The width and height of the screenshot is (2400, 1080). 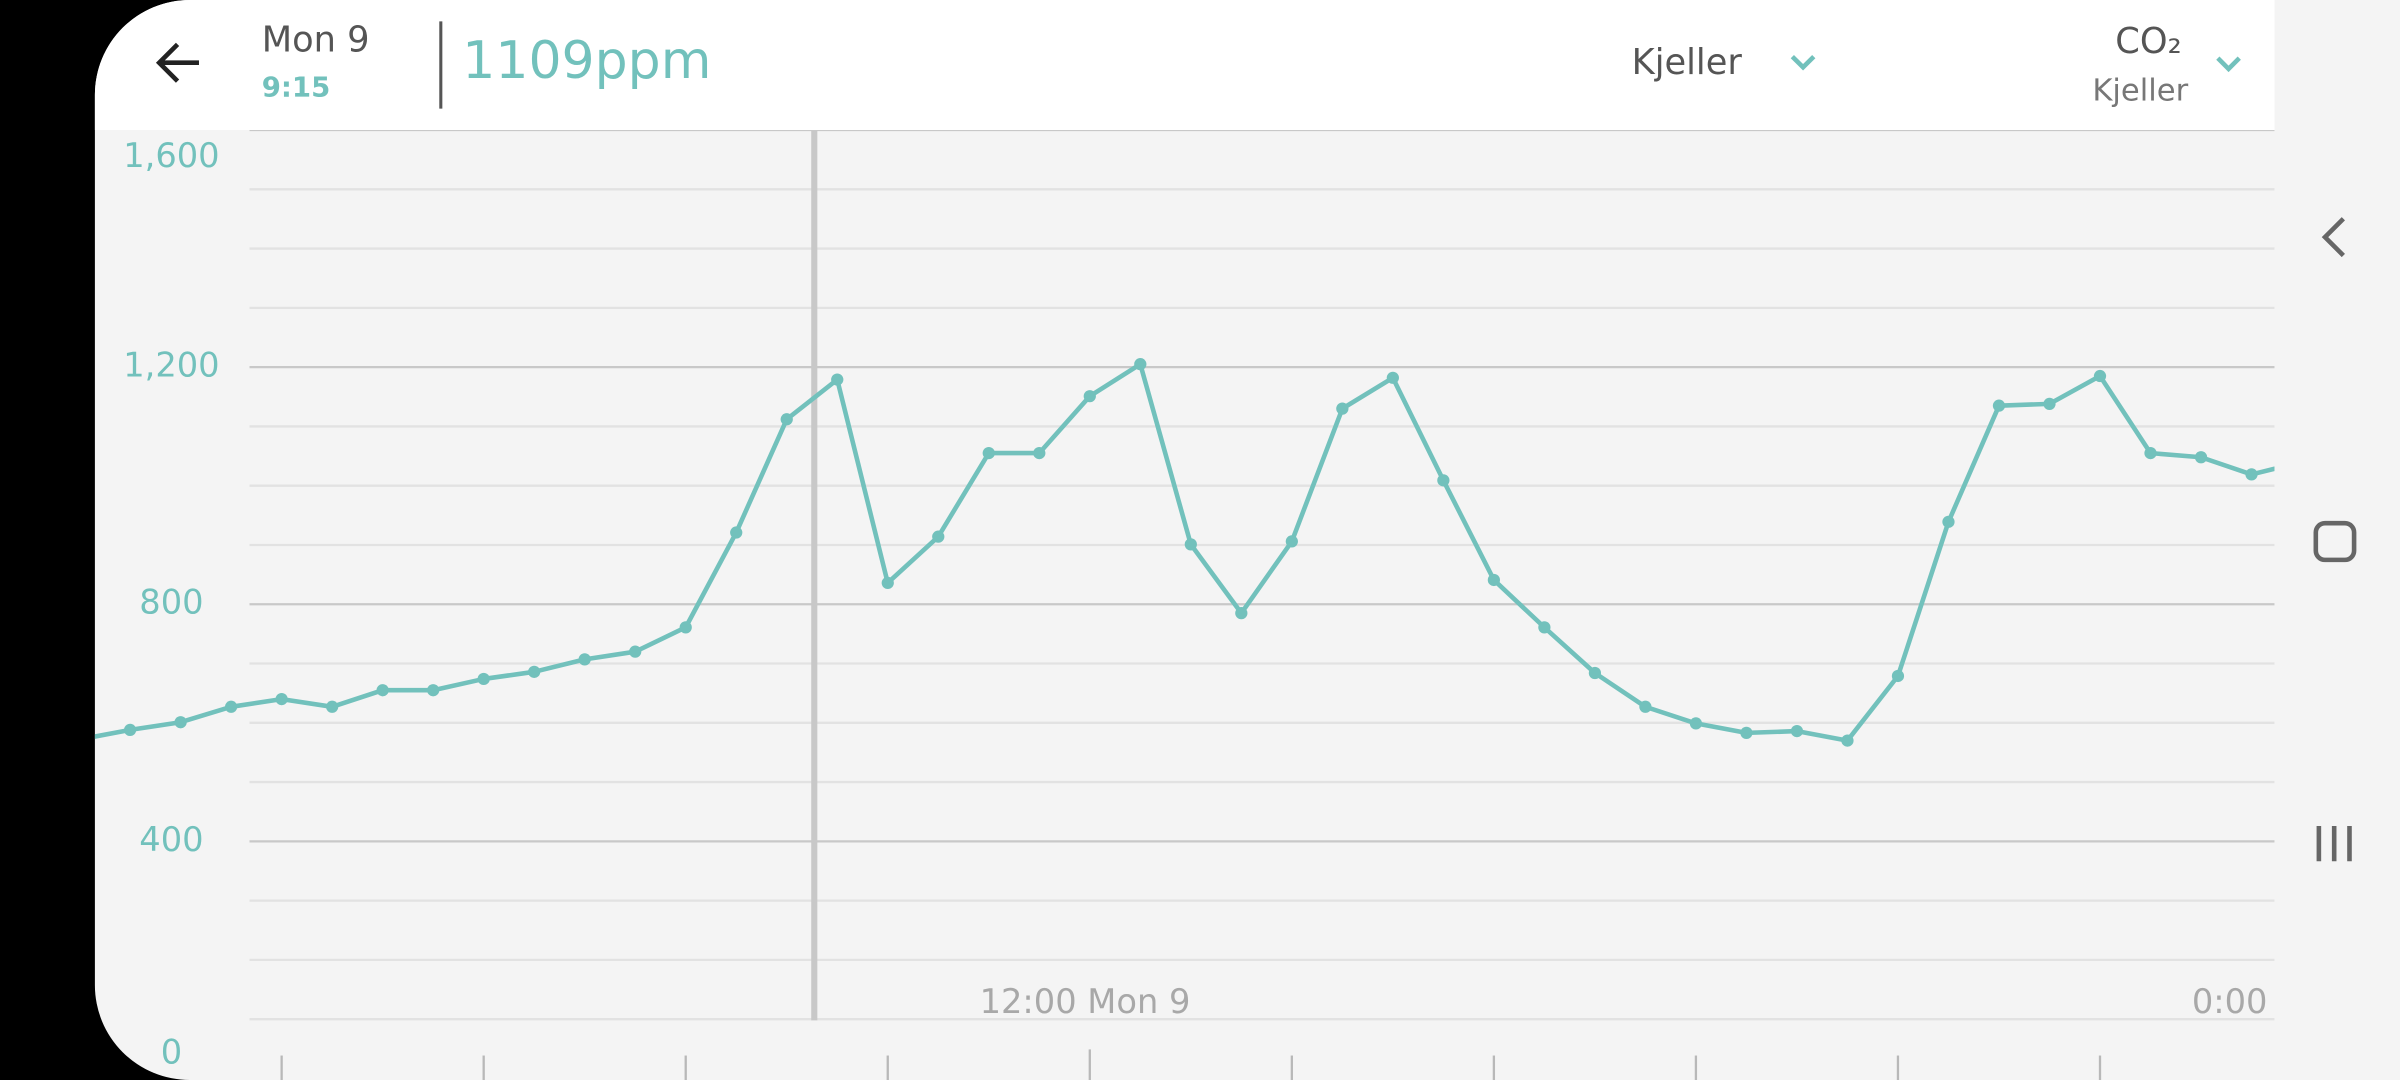 What do you see at coordinates (296, 88) in the screenshot?
I see `time: 9:15` at bounding box center [296, 88].